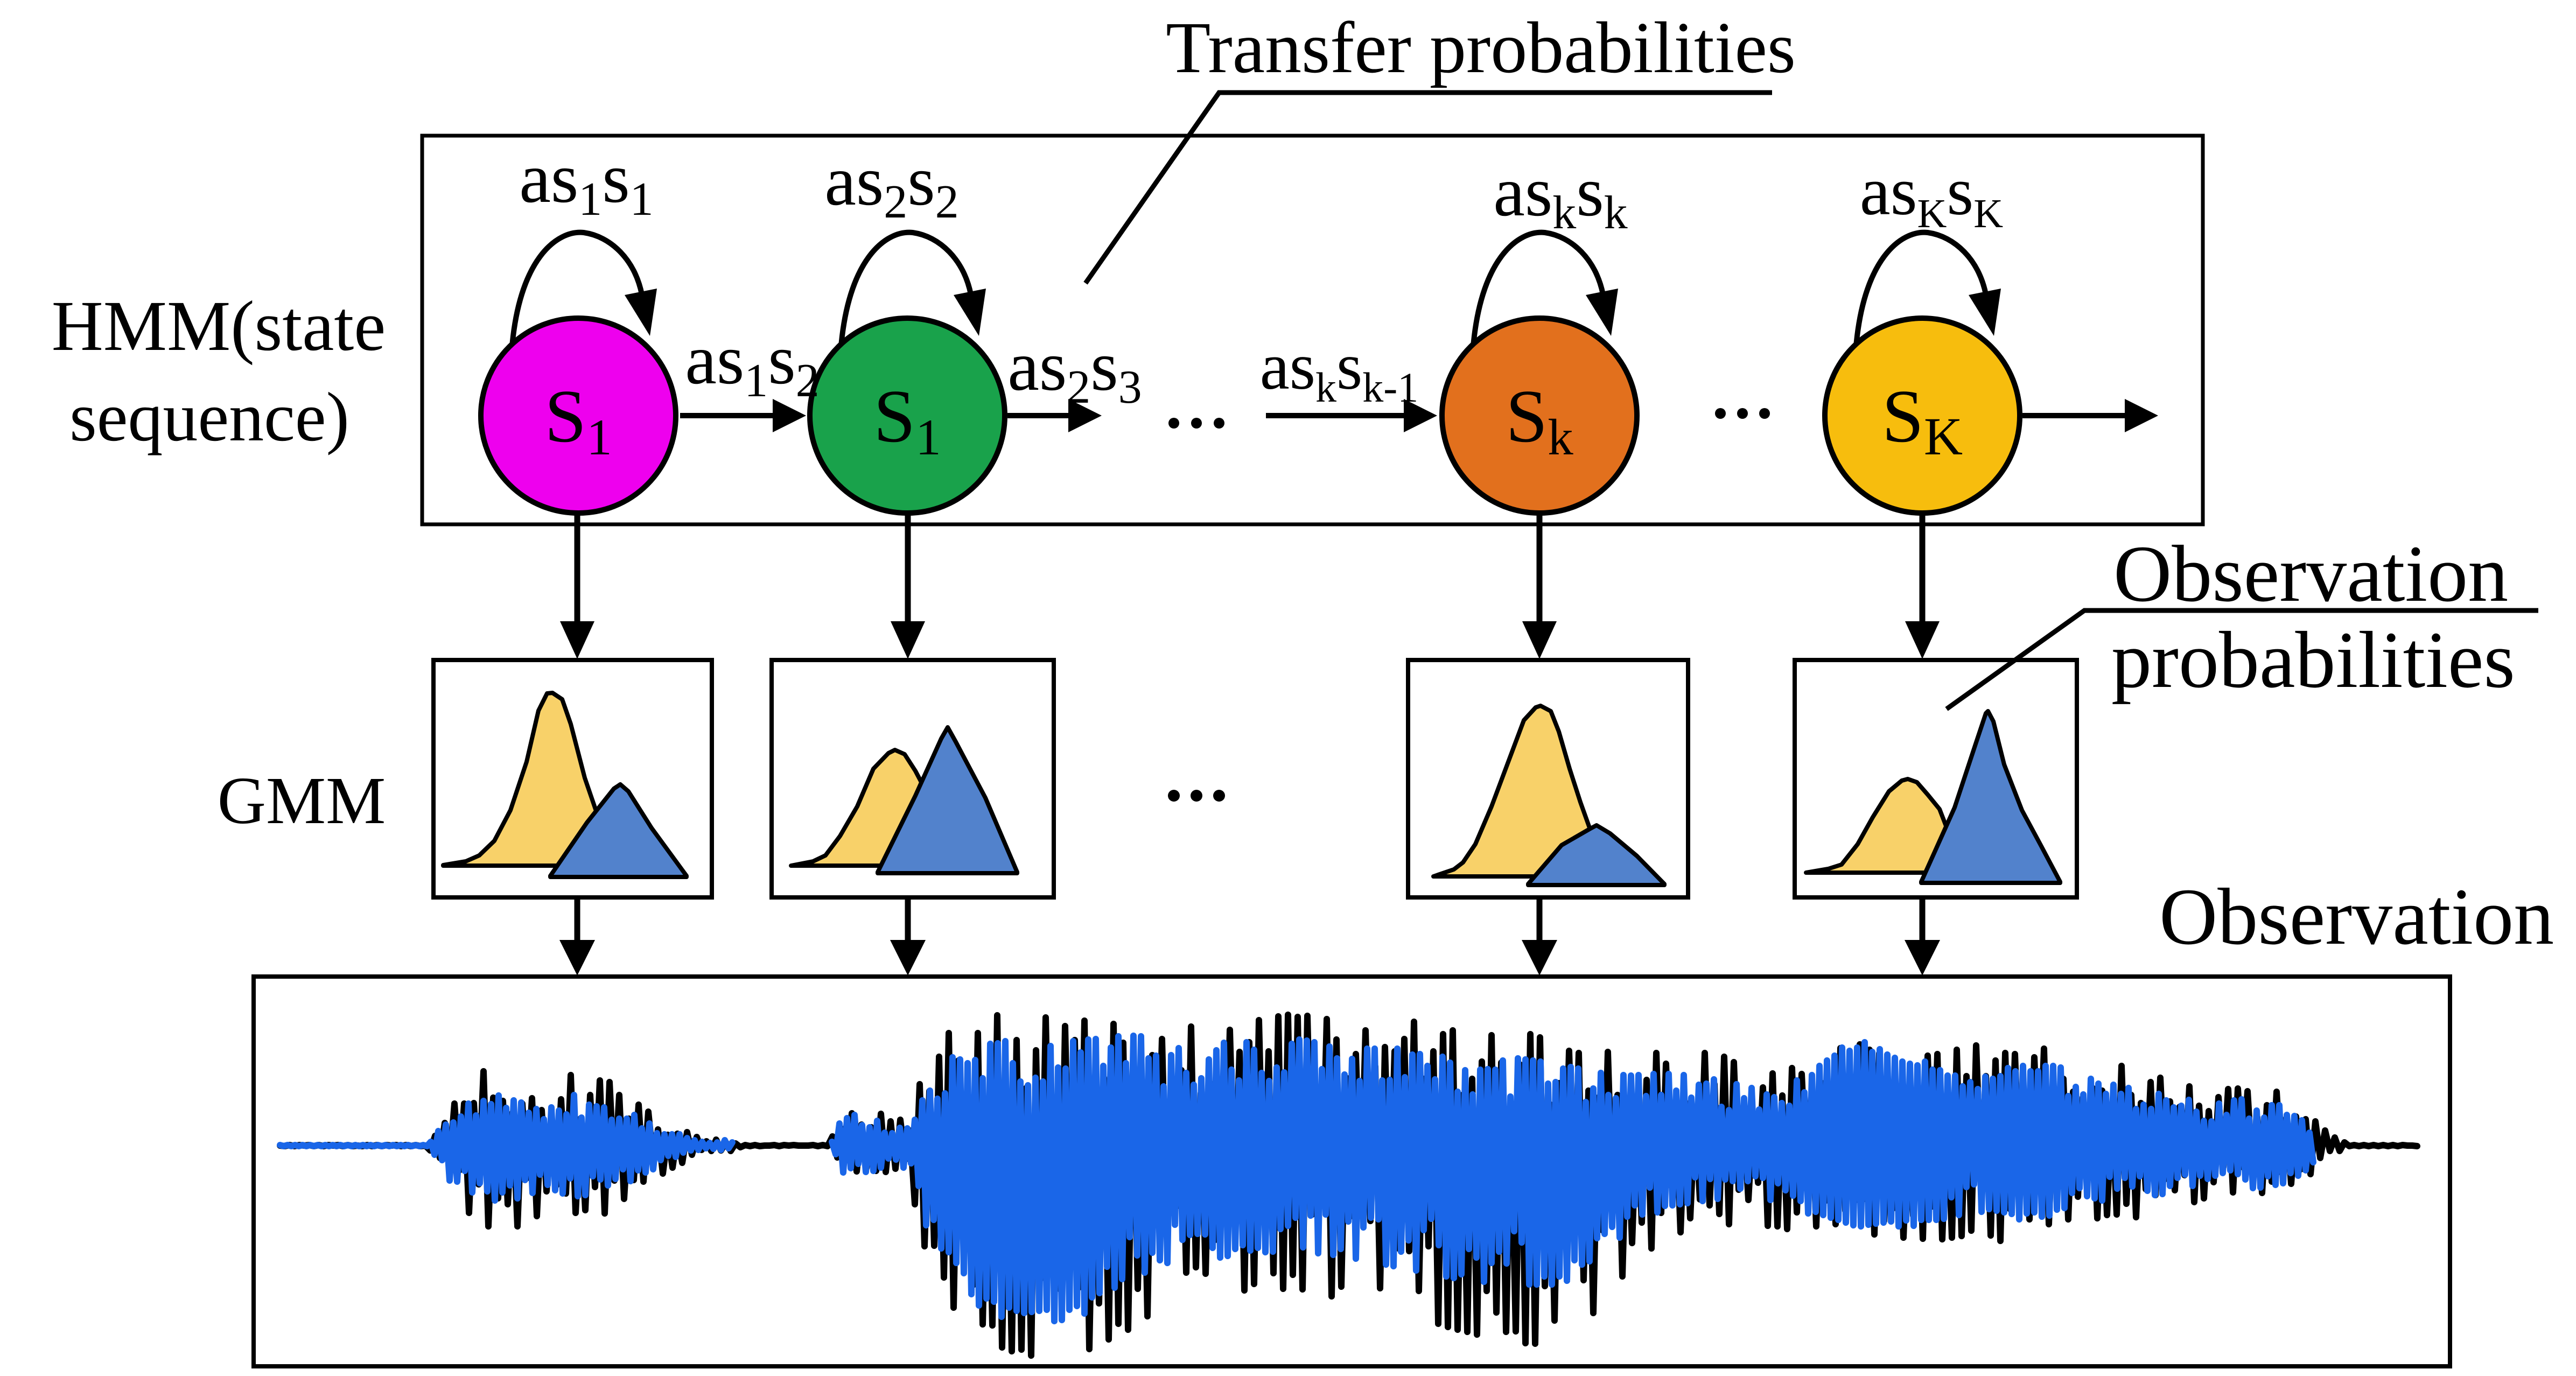  What do you see at coordinates (2313, 660) in the screenshot?
I see `svg-text: probabilities` at bounding box center [2313, 660].